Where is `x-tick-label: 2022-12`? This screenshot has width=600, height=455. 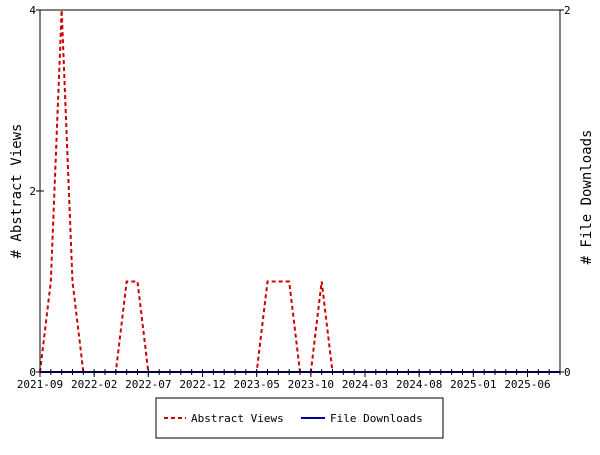
x-tick-label: 2022-12 is located at coordinates (202, 384).